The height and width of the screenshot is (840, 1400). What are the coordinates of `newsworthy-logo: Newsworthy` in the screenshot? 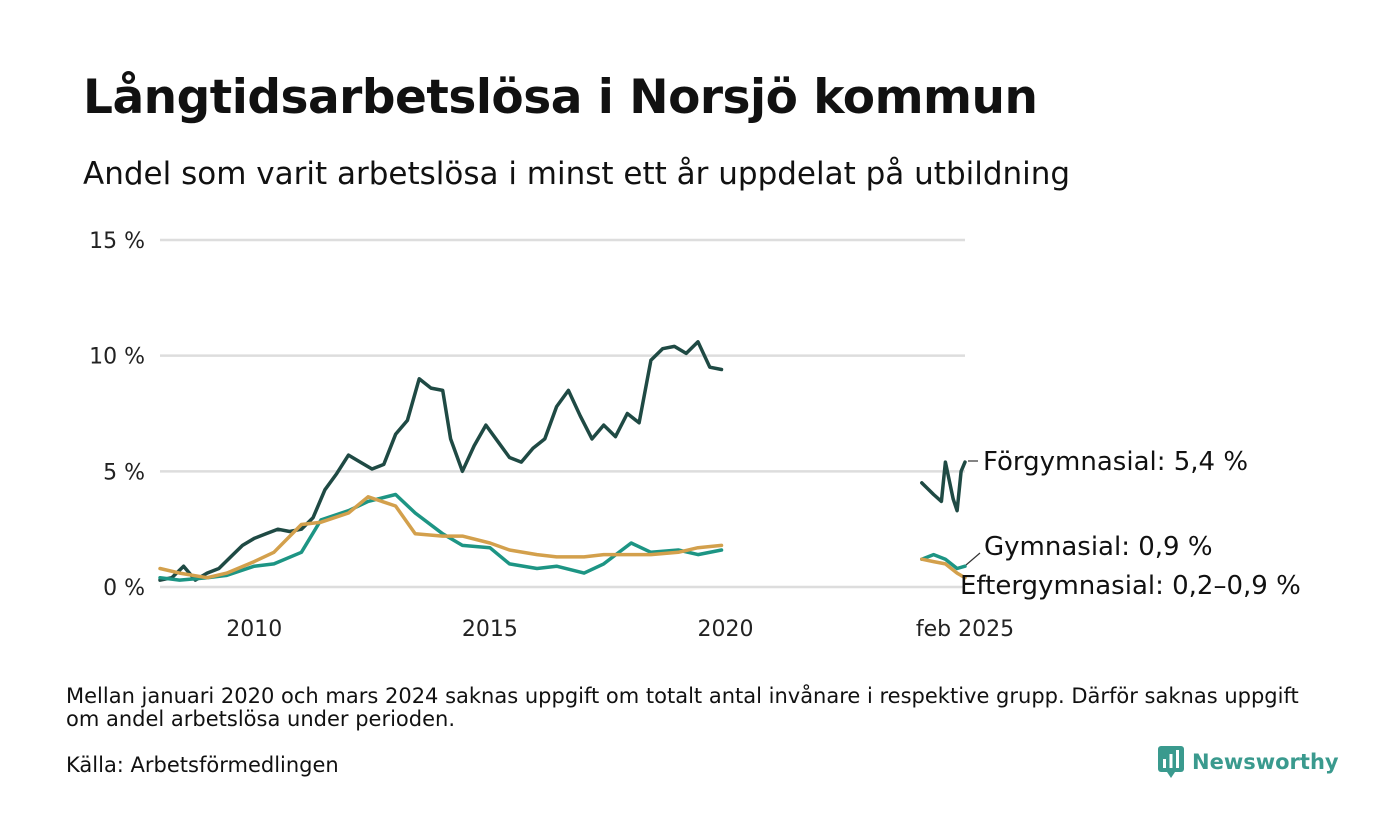 It's located at (1248, 762).